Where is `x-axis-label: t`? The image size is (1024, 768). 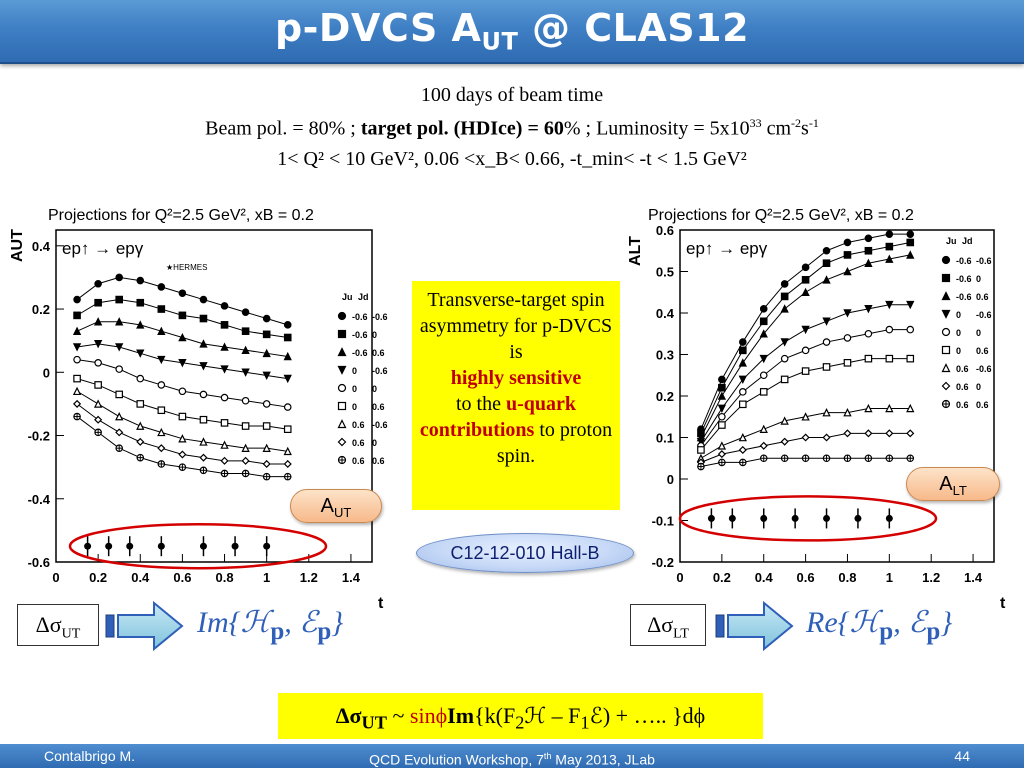 x-axis-label: t is located at coordinates (381, 603).